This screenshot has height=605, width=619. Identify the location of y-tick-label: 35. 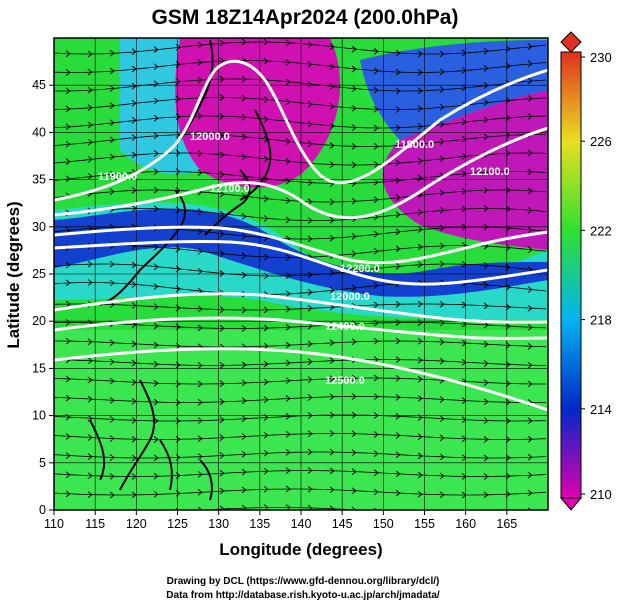
(39, 180).